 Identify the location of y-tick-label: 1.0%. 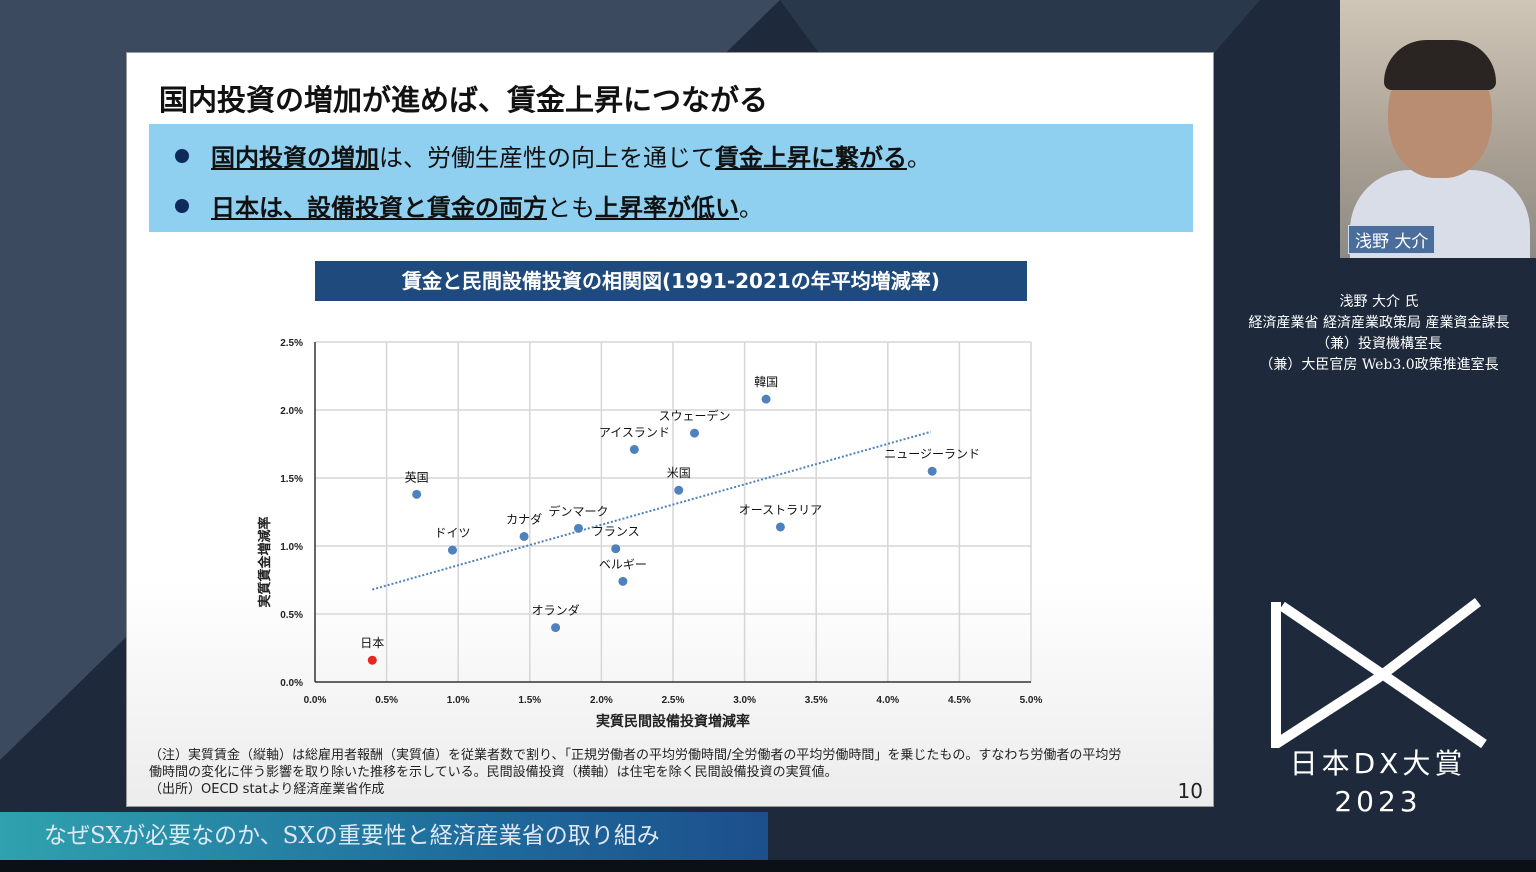
(291, 547).